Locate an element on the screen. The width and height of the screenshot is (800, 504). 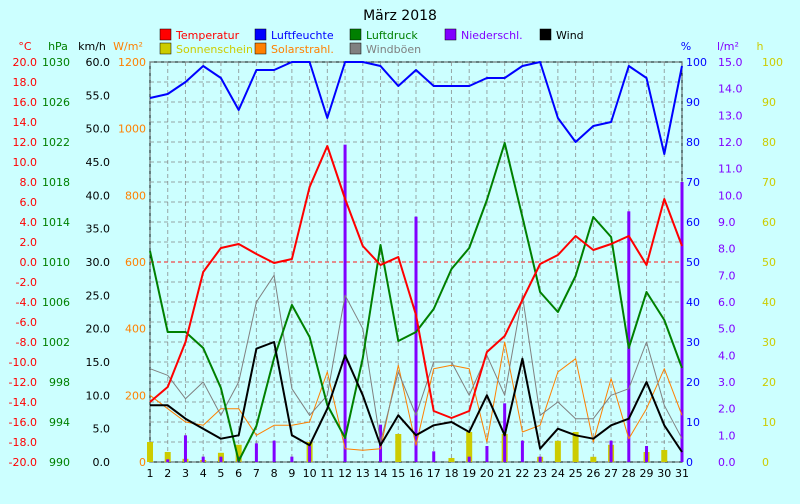
y-tick-pressure: 1026 is located at coordinates (56, 102).